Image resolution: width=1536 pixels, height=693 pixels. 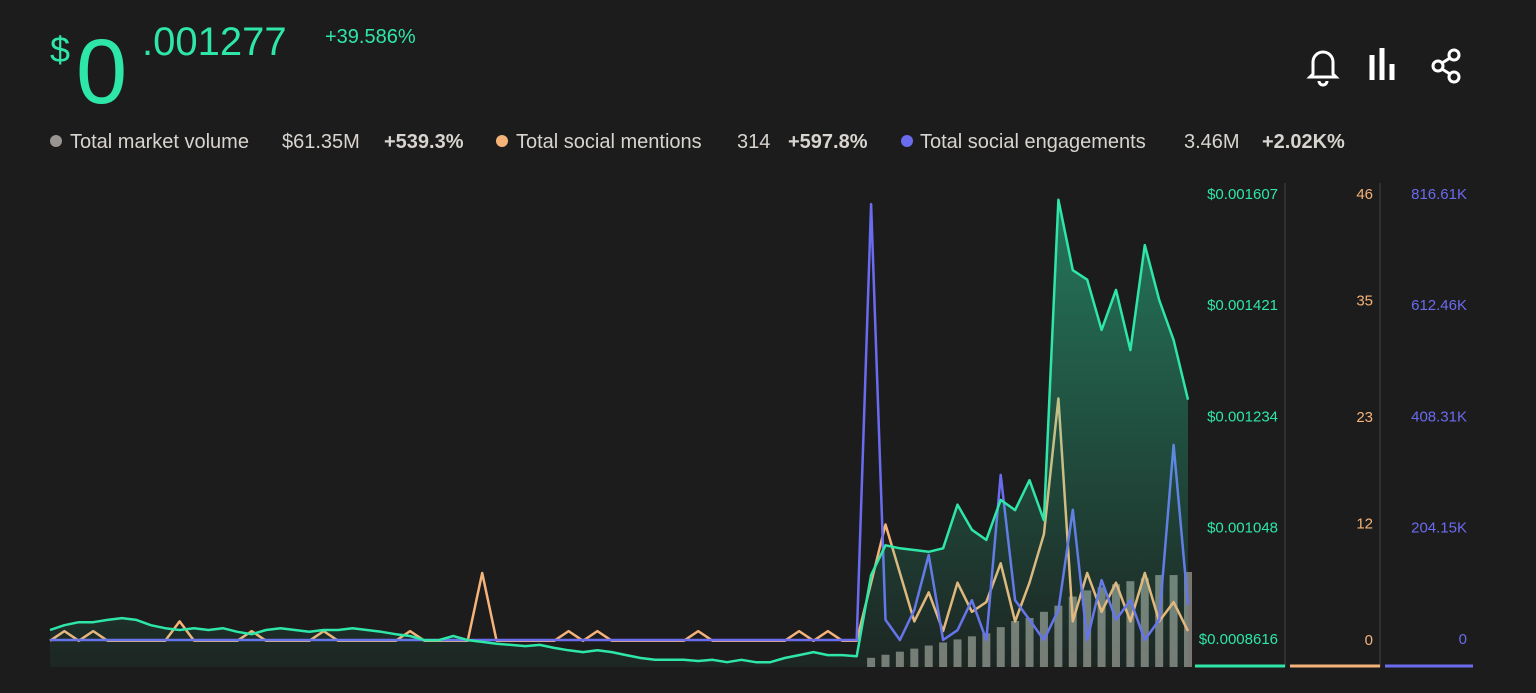 I want to click on chart-icon, so click(x=1382, y=64).